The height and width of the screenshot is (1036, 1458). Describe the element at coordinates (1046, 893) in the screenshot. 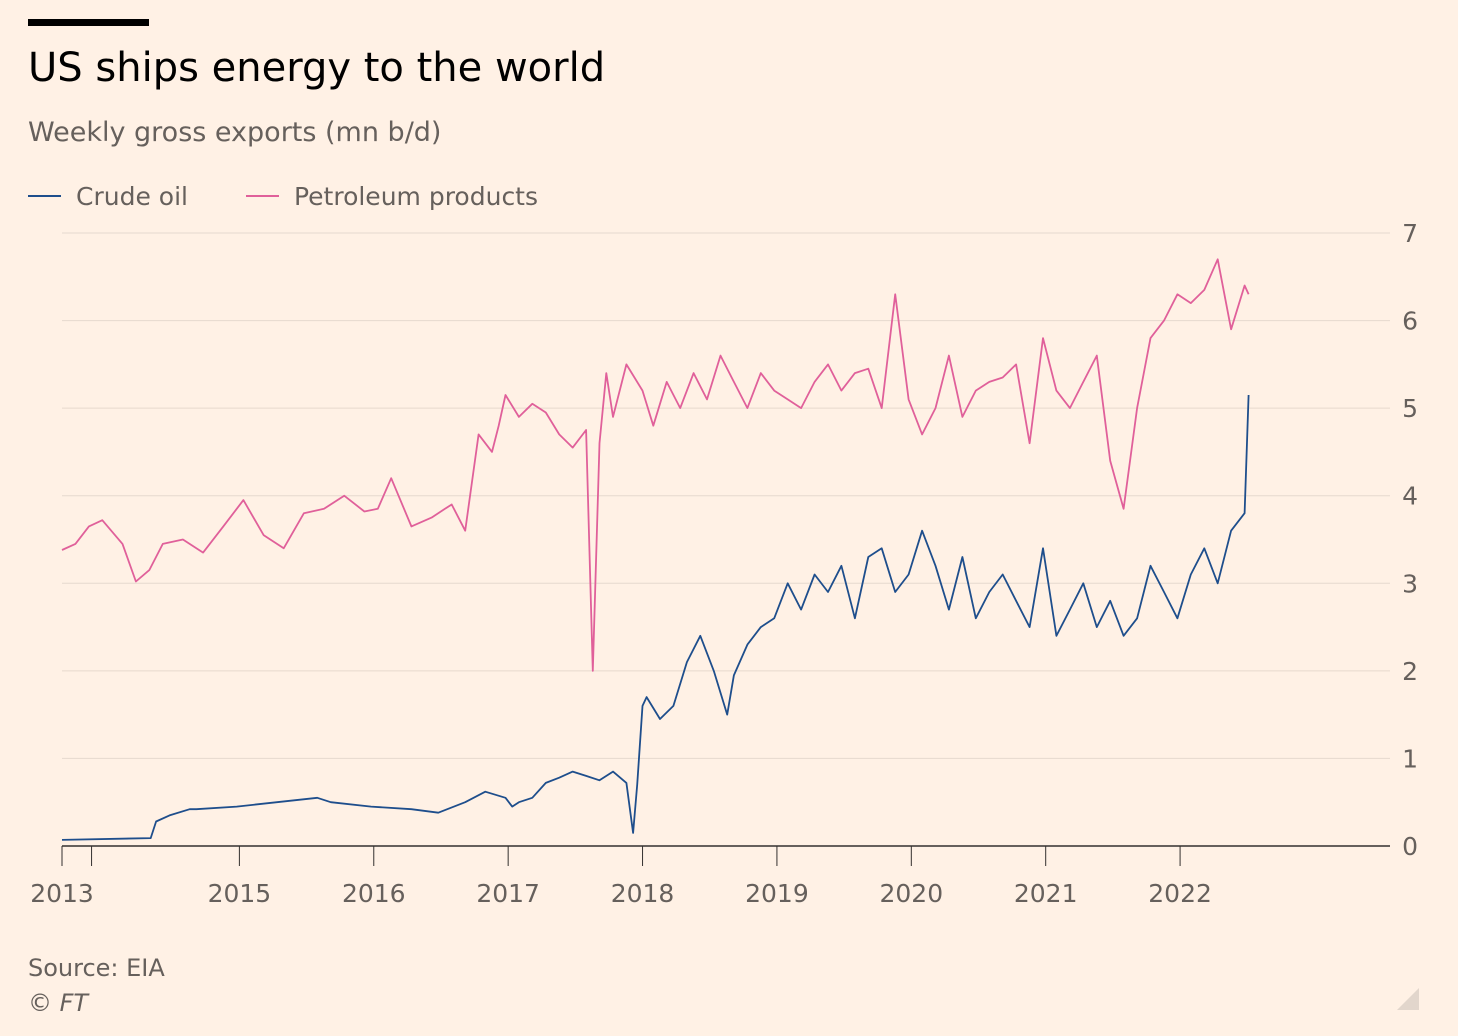

I see `x-tick-label: 2021` at that location.